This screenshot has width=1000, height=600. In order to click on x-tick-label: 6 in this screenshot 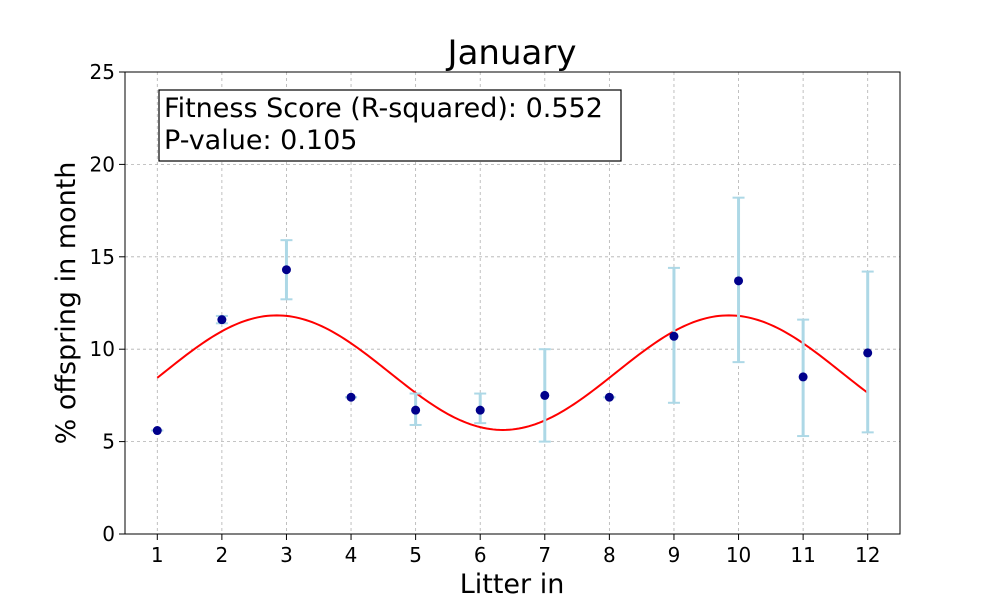, I will do `click(480, 555)`.